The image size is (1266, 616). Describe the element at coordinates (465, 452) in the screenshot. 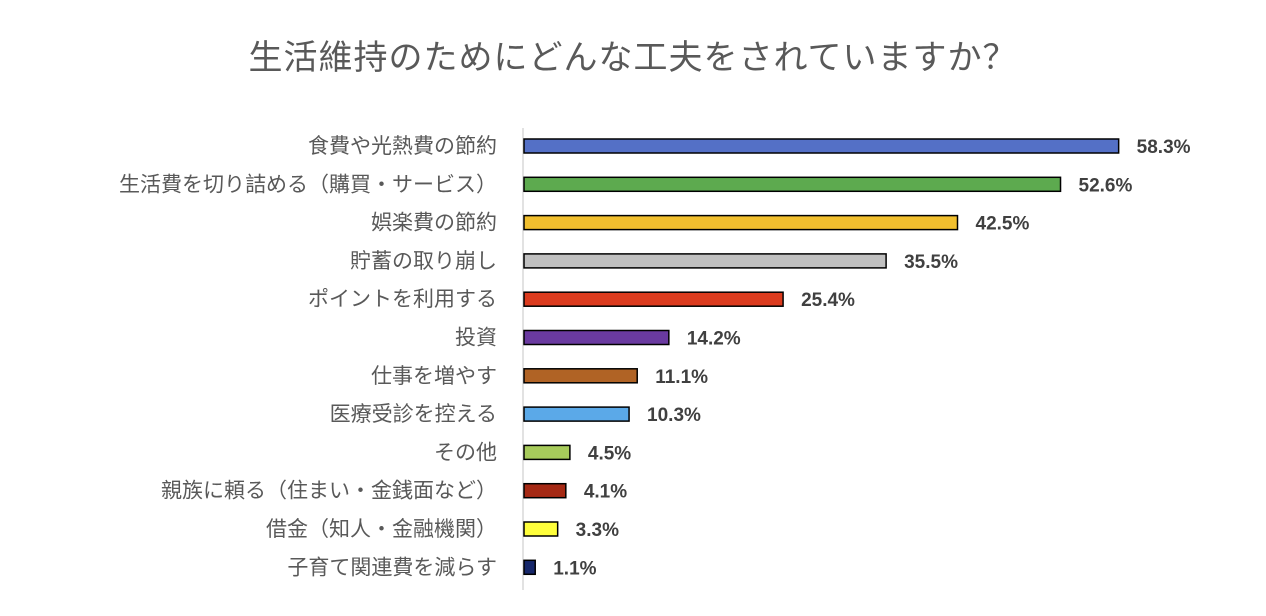

I see `category-label: その他` at that location.